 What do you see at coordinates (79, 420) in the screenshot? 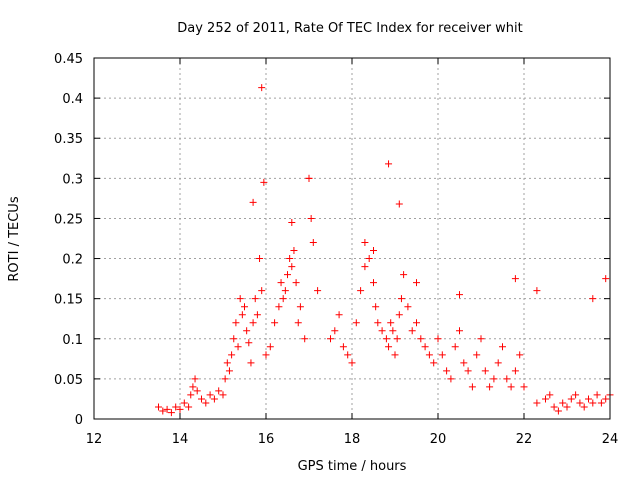
I see `y-tick-label: 0` at bounding box center [79, 420].